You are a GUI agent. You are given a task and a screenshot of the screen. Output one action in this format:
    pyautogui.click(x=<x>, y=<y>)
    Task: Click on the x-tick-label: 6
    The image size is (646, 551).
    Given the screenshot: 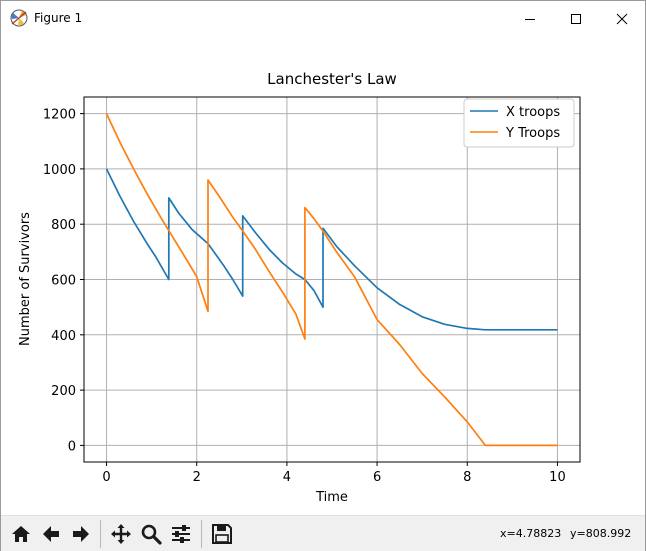 What is the action you would take?
    pyautogui.click(x=377, y=477)
    